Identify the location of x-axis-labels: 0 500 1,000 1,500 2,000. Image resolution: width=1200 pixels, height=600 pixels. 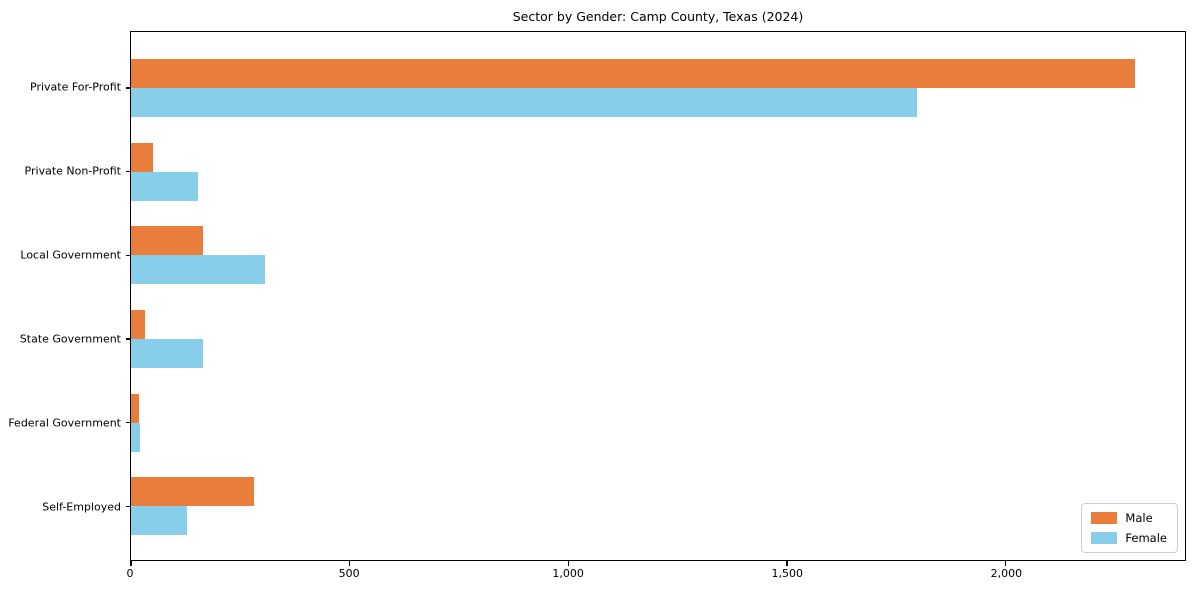
(656, 577).